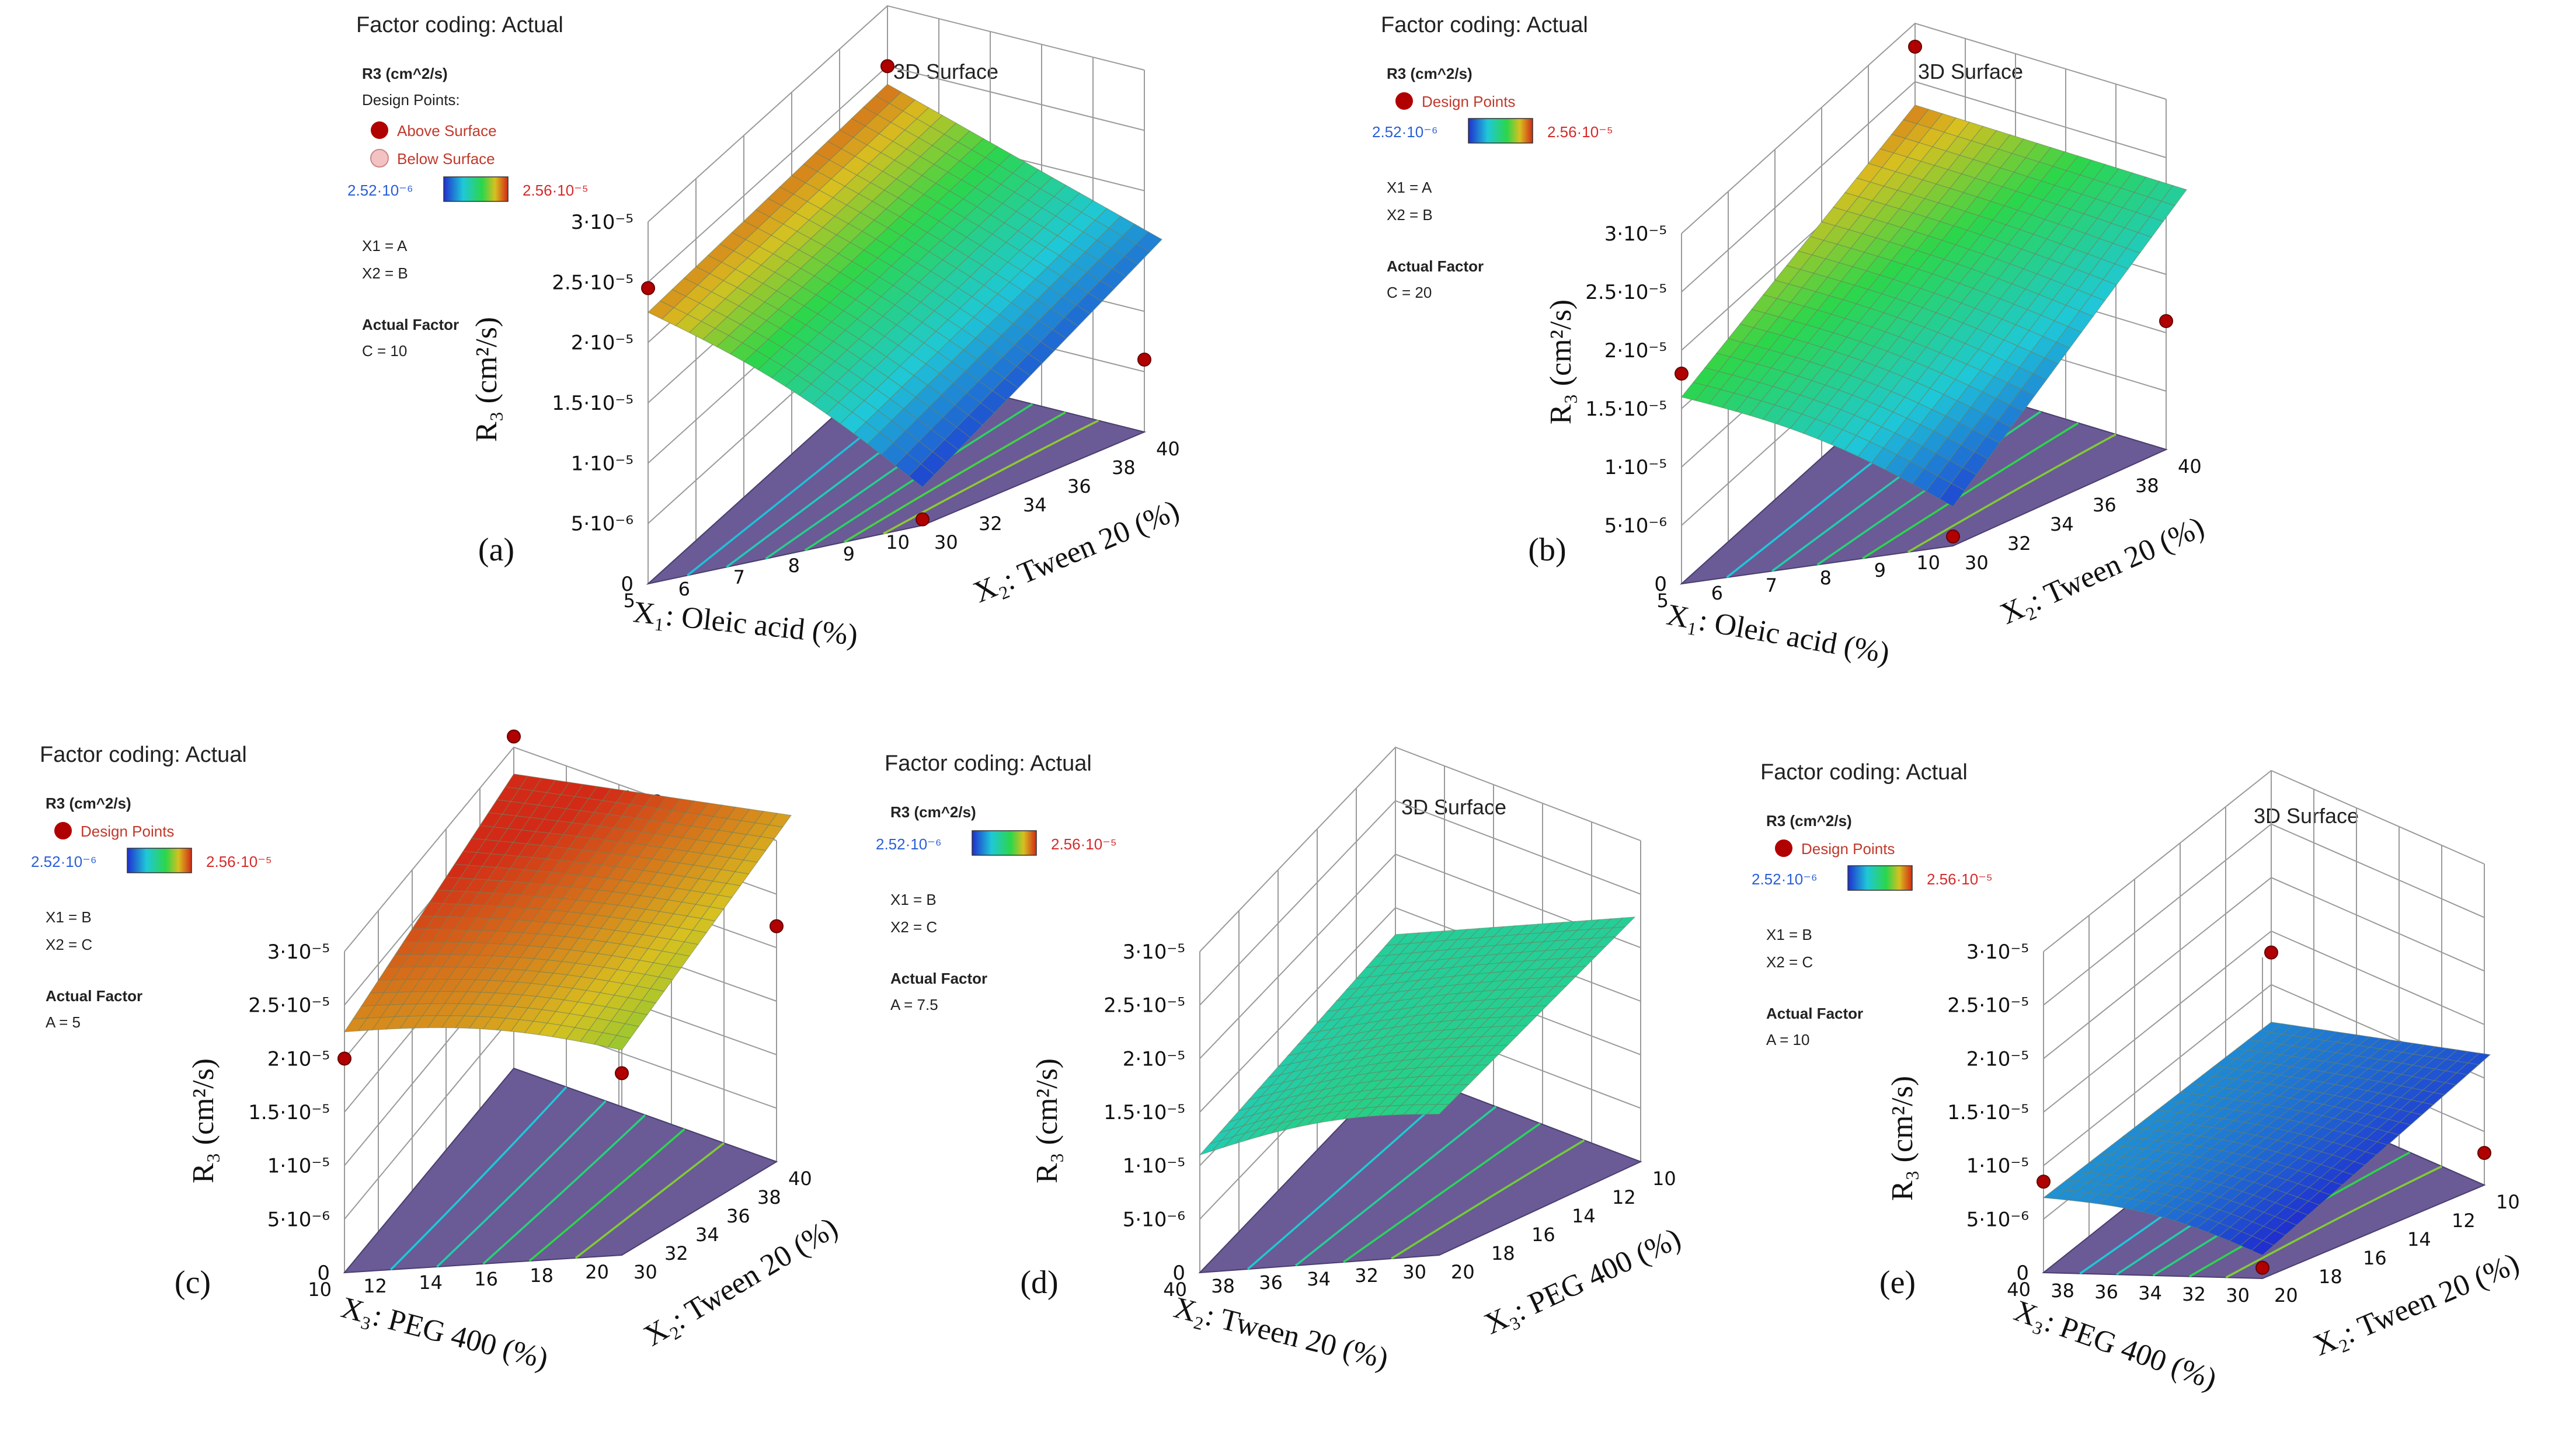 Image resolution: width=2576 pixels, height=1432 pixels. I want to click on above-surface-marker, so click(379, 130).